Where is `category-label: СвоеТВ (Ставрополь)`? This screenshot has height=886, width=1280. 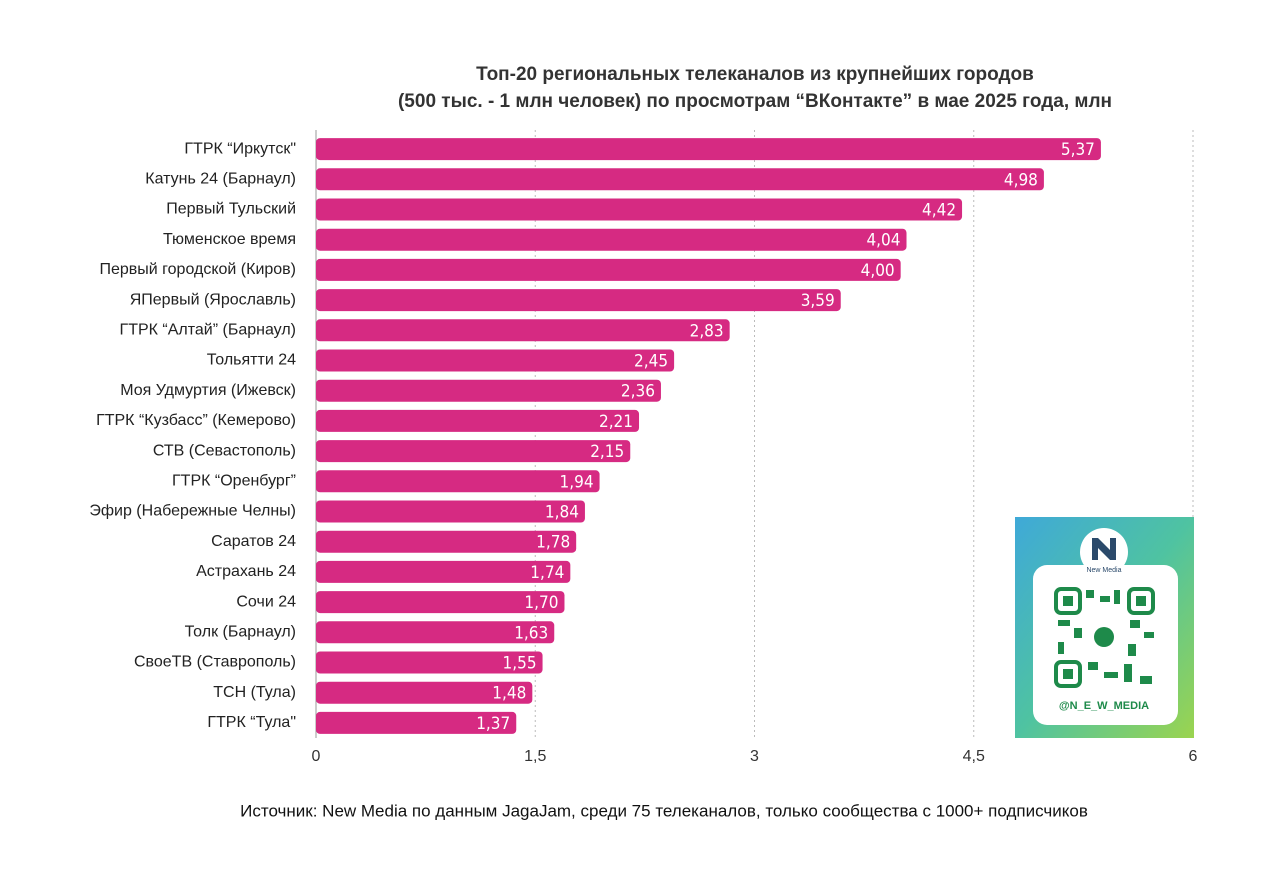 category-label: СвоеТВ (Ставрополь) is located at coordinates (215, 662).